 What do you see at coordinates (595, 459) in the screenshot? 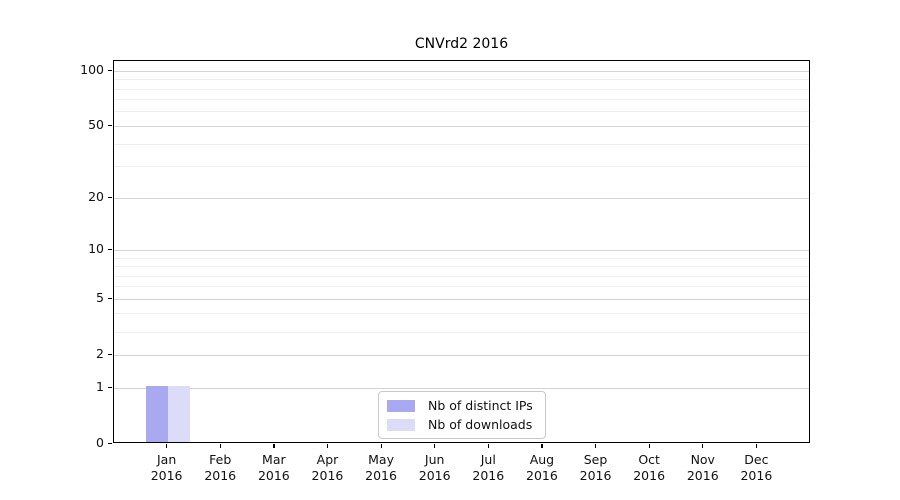
I see `x-label-month: Sep` at bounding box center [595, 459].